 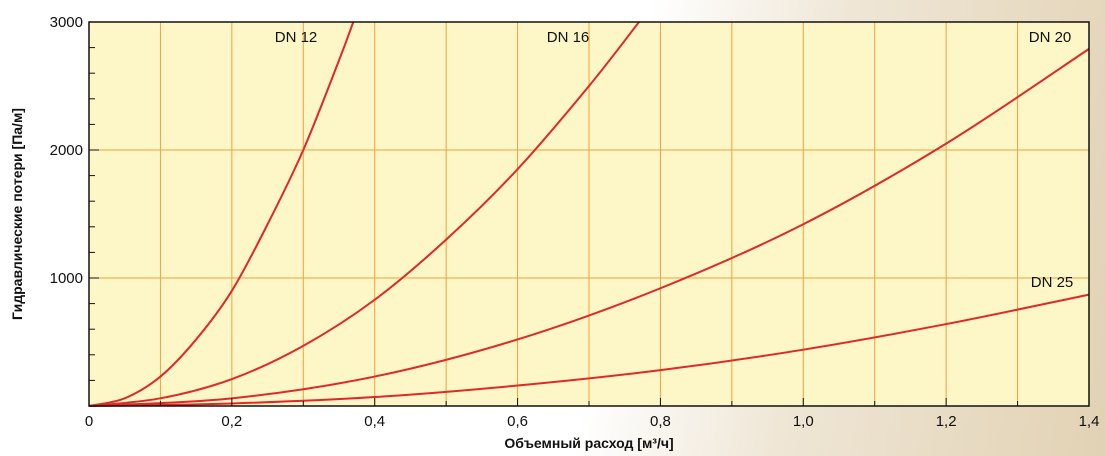 I want to click on x-tick-label: 1,0, so click(x=803, y=421).